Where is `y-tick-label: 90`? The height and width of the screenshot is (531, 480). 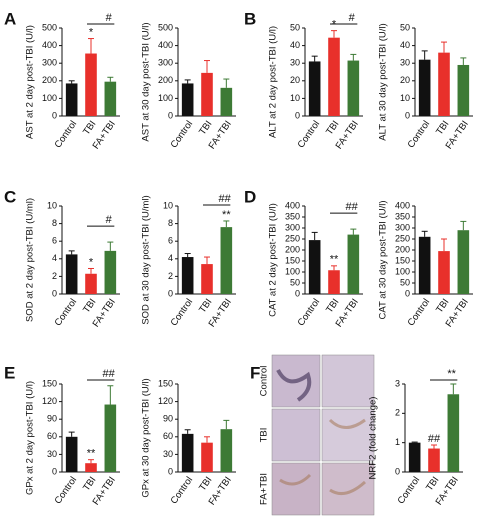 y-tick-label: 90 is located at coordinates (52, 419).